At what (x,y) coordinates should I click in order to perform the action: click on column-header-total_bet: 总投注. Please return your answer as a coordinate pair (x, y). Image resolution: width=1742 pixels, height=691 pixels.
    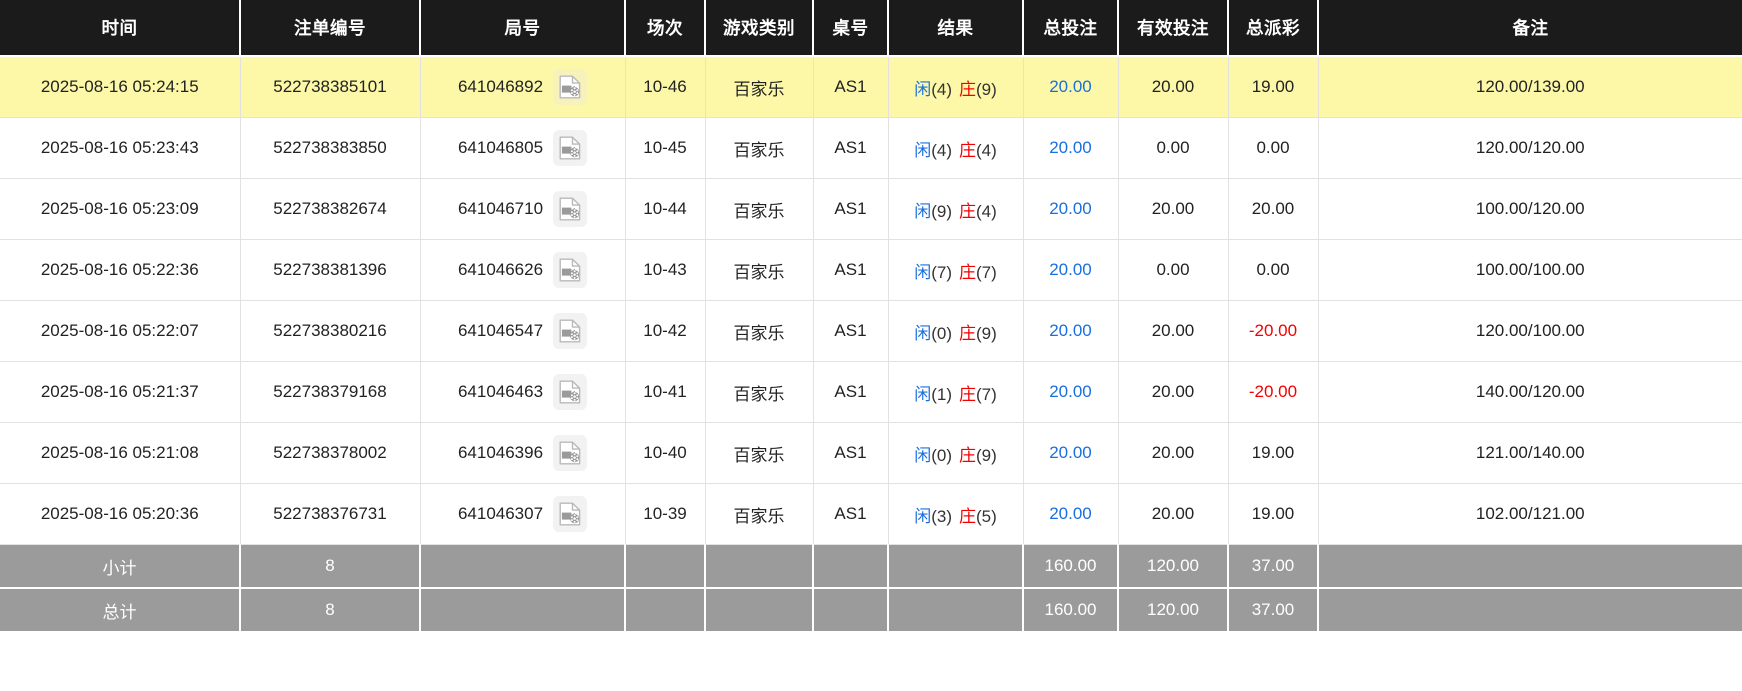
    Looking at the image, I should click on (1071, 28).